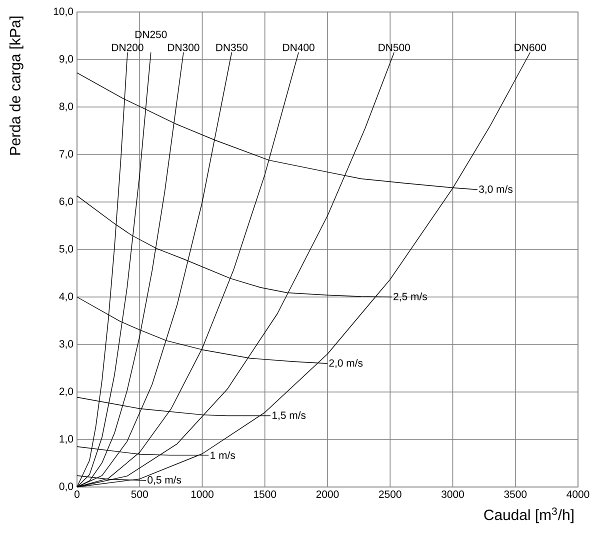 This screenshot has height=535, width=604. Describe the element at coordinates (289, 415) in the screenshot. I see `series-label: 1,5 m/s` at that location.